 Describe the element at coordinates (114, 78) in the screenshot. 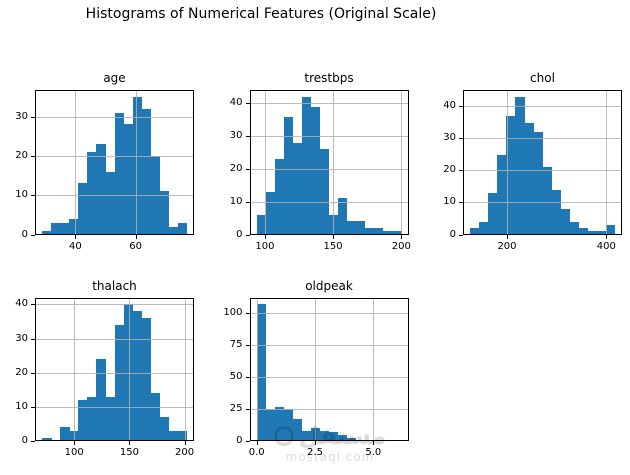

I see `subplot-title-age: age` at that location.